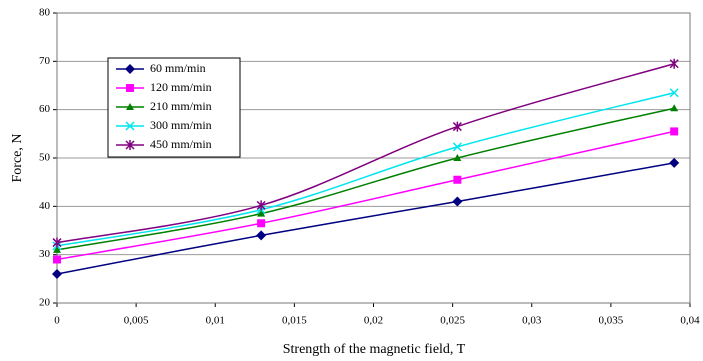 This screenshot has width=703, height=361. Describe the element at coordinates (17, 158) in the screenshot. I see `y-axis-title: Force, N` at that location.